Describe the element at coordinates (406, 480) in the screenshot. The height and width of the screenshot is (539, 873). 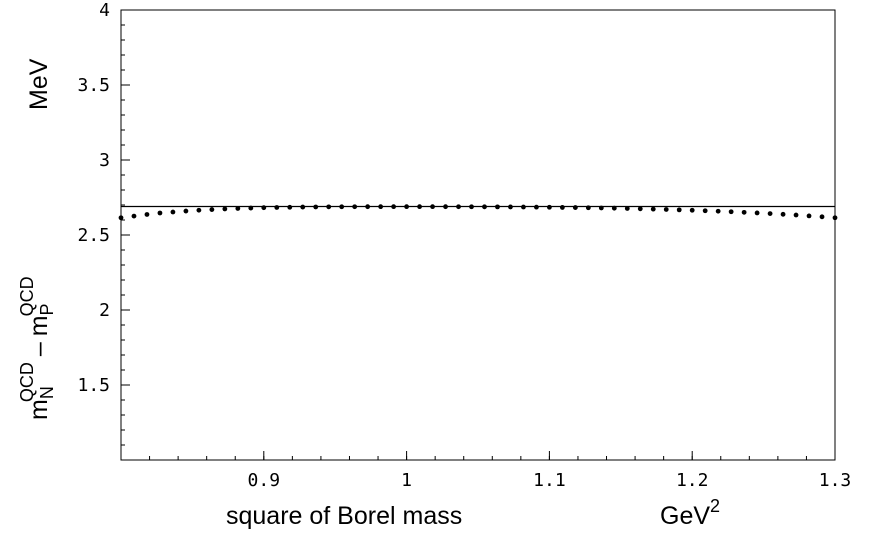
I see `x-tick-label: 1` at that location.